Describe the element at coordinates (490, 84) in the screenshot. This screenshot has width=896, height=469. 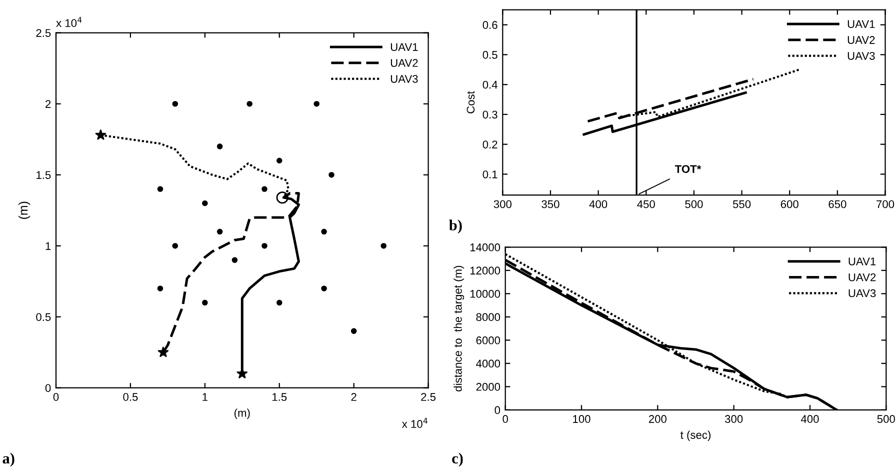
I see `y-tick-label: 0.4` at that location.